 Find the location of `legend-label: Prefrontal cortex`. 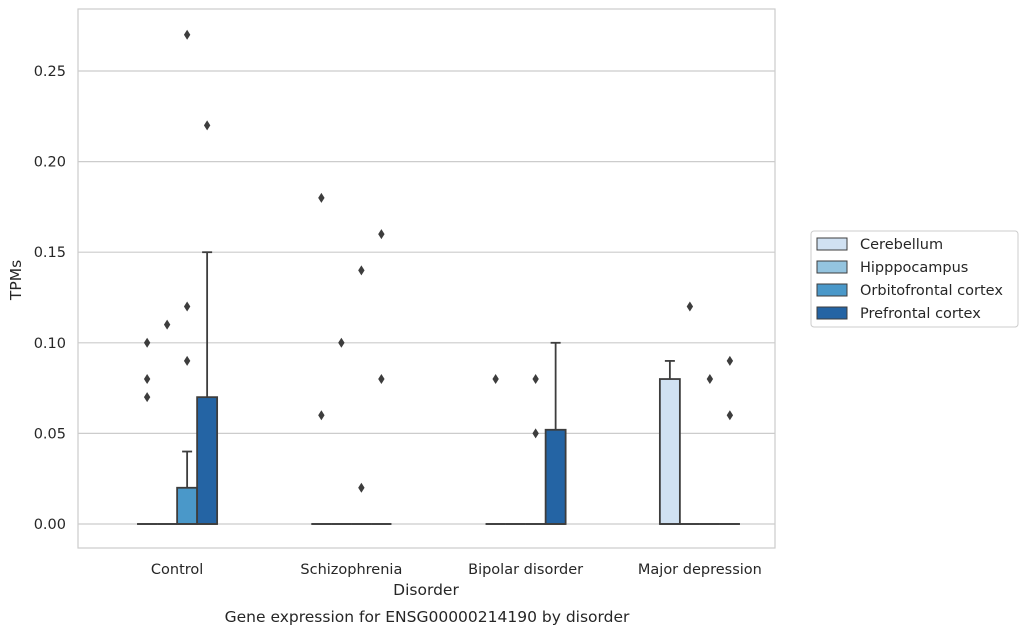

legend-label: Prefrontal cortex is located at coordinates (920, 314).